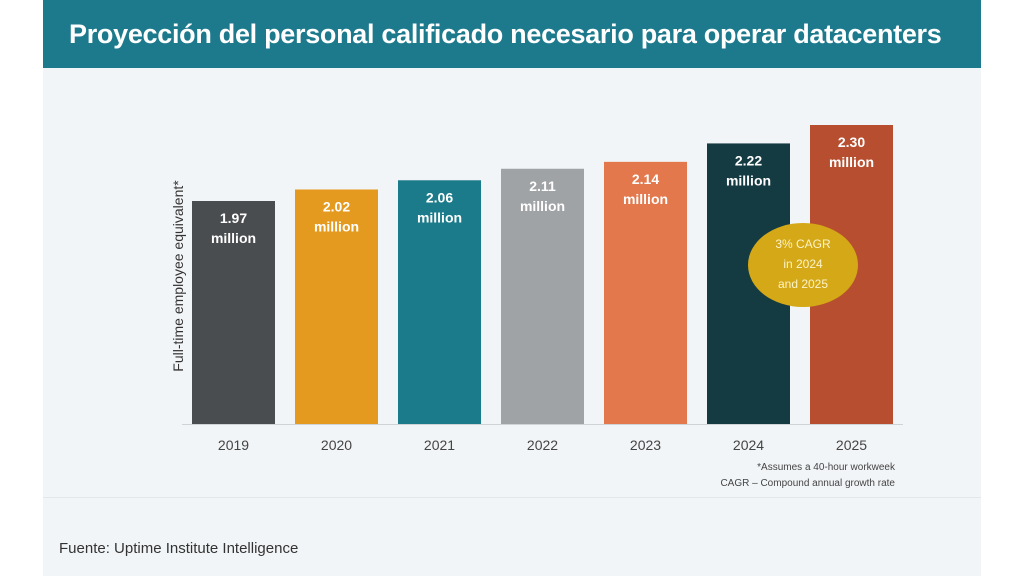 The width and height of the screenshot is (1024, 576). Describe the element at coordinates (178, 276) in the screenshot. I see `y-axis-label: Full-time employee equivalent*` at that location.